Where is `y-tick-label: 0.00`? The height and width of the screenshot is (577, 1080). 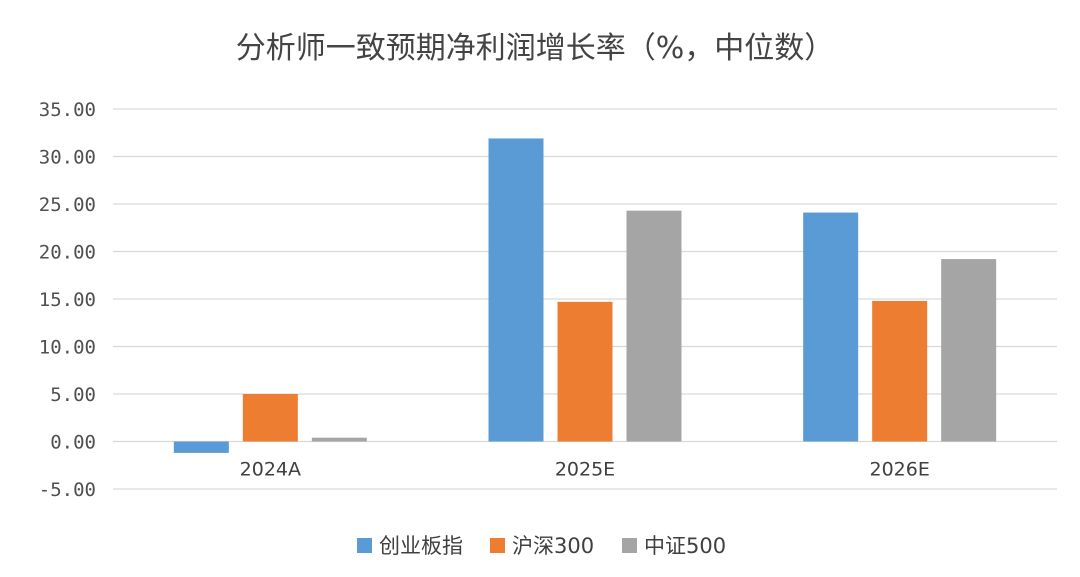 y-tick-label: 0.00 is located at coordinates (73, 443).